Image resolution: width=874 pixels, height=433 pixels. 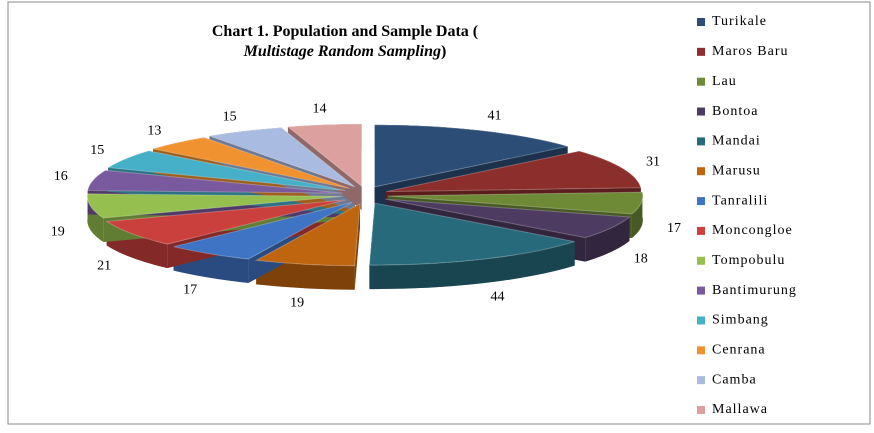 I want to click on legend-label: Bontoa, so click(x=735, y=111).